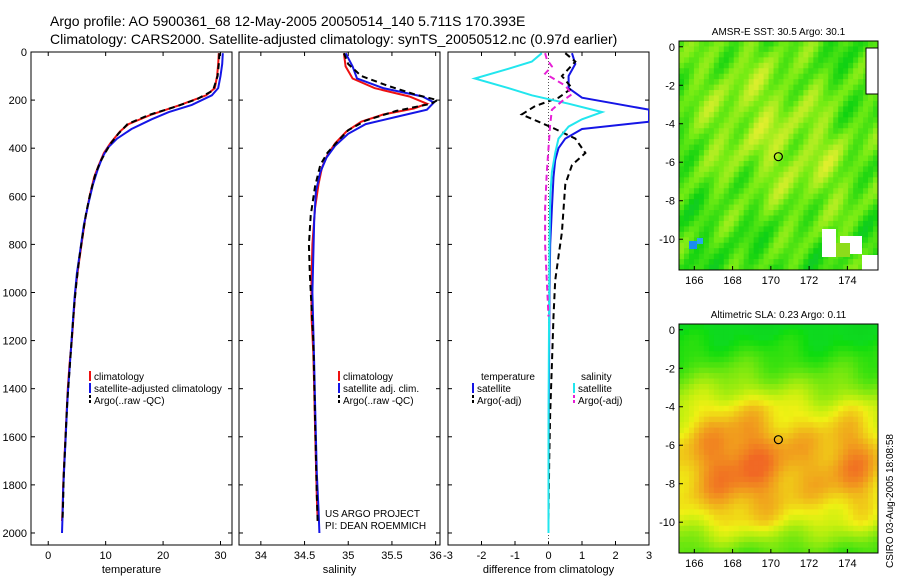 Image resolution: width=900 pixels, height=580 pixels. I want to click on sla_map-ytick-label: -2, so click(670, 369).